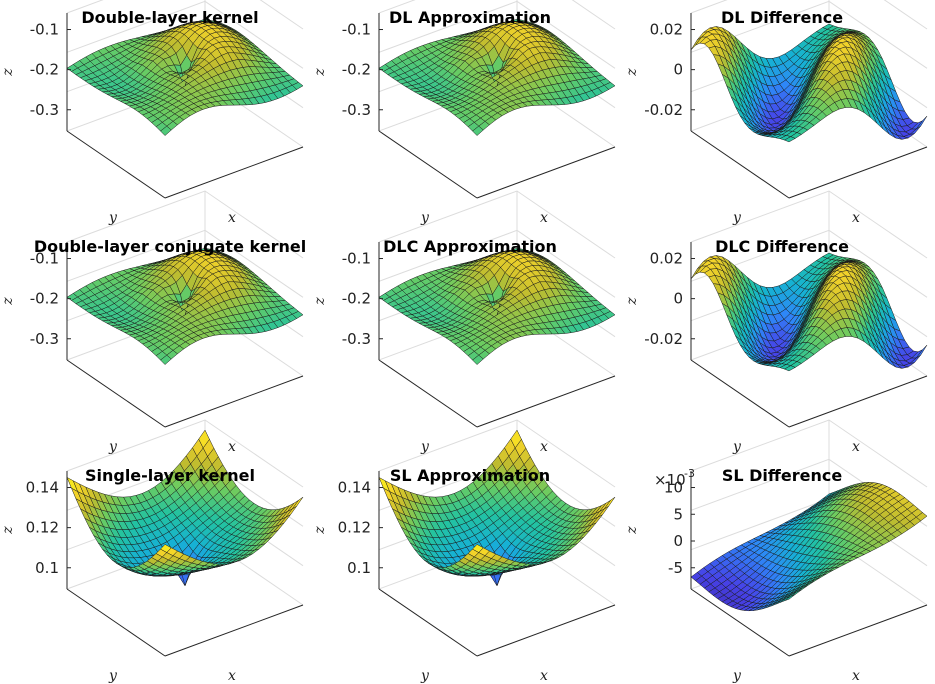 The image size is (935, 684). What do you see at coordinates (470, 17) in the screenshot?
I see `panel-title: DL Approximation` at bounding box center [470, 17].